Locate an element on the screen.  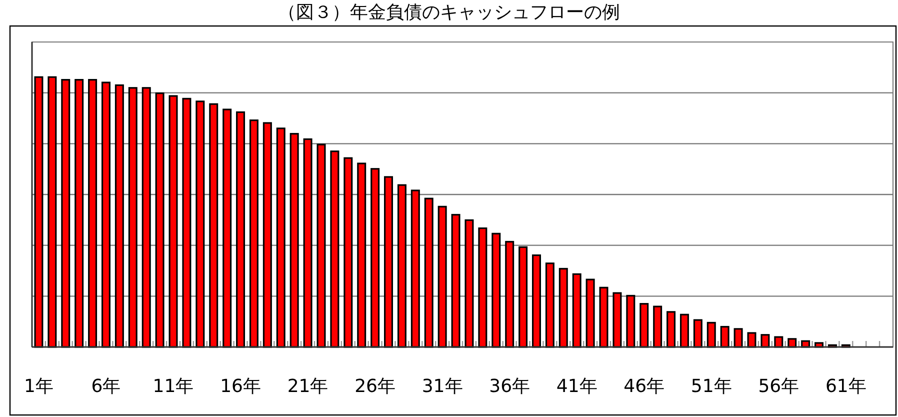
chart-title: （図３）年金負債のキャッシュフローの例 is located at coordinates (449, 12).